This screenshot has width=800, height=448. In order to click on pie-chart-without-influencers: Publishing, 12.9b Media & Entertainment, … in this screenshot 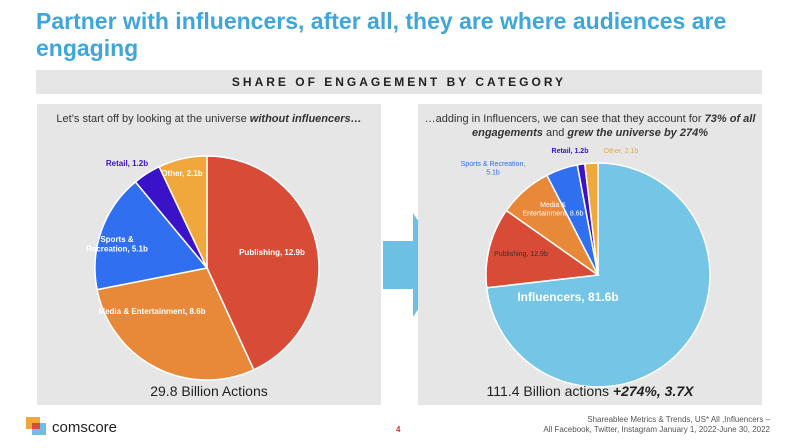, I will do `click(203, 268)`.